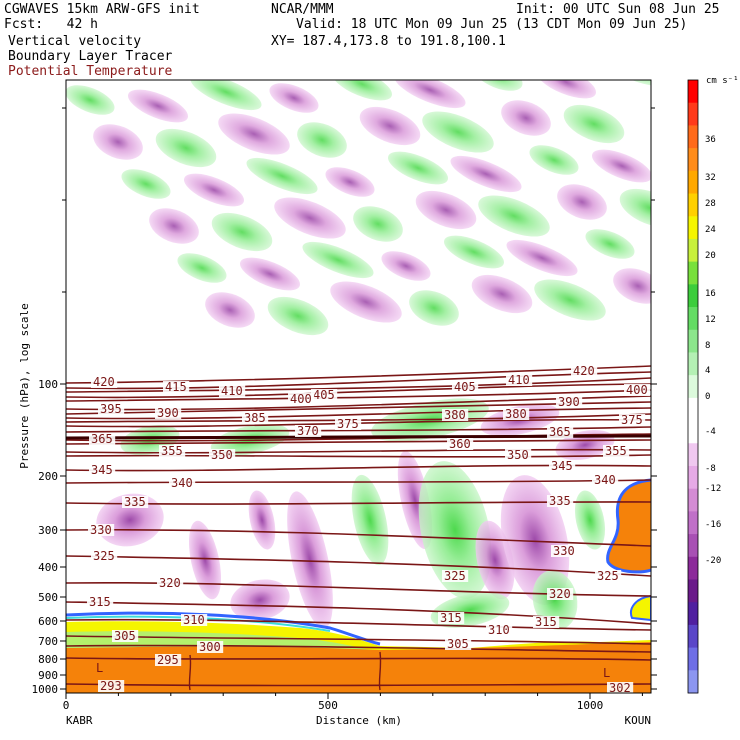 The image size is (740, 740). What do you see at coordinates (710, 230) in the screenshot?
I see `colorbar-label: 24` at bounding box center [710, 230].